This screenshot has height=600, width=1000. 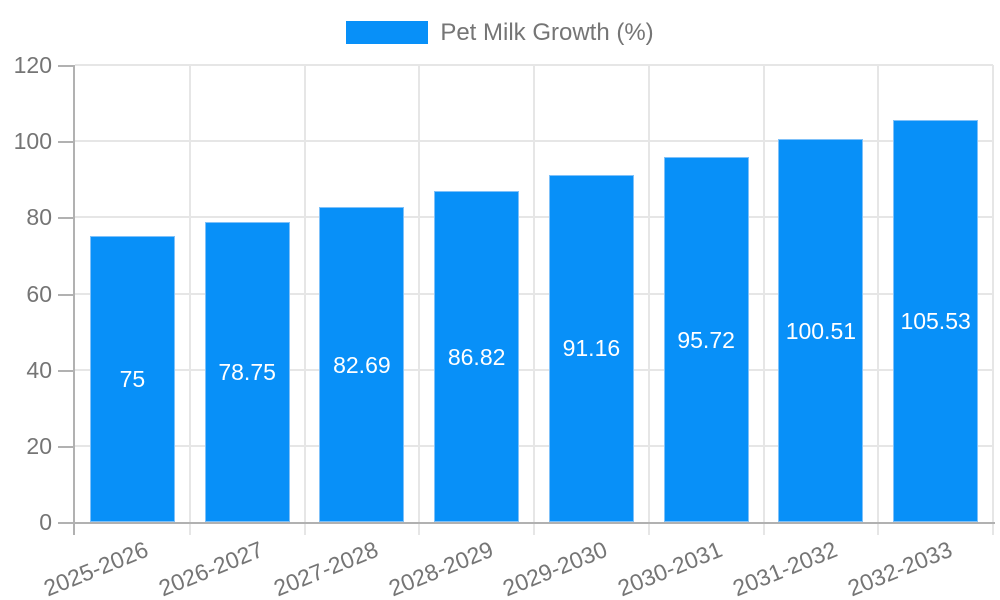 I want to click on bar-value-label: 95.72, so click(x=706, y=339).